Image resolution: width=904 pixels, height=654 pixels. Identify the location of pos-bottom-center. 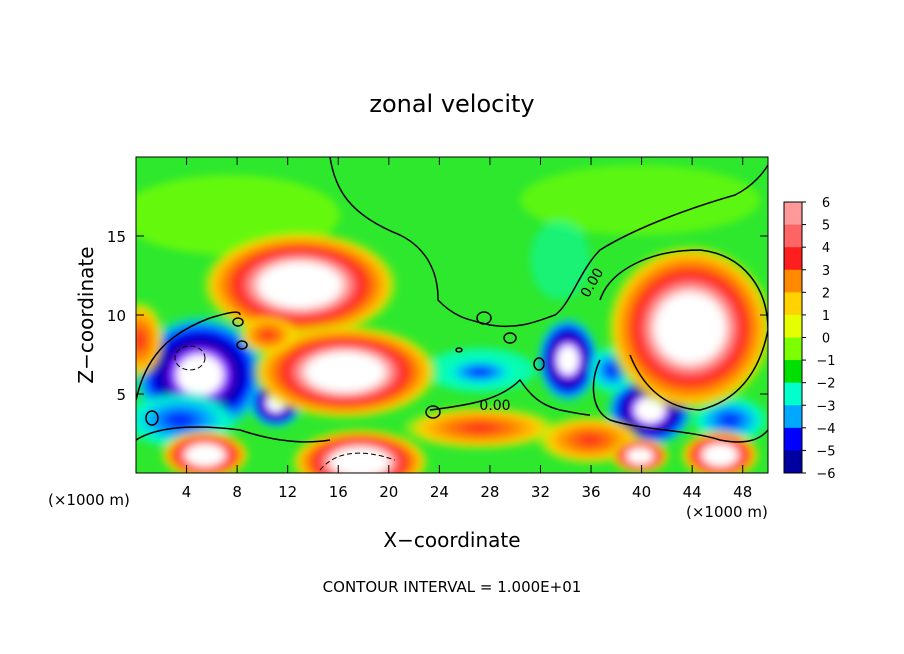
(360, 450).